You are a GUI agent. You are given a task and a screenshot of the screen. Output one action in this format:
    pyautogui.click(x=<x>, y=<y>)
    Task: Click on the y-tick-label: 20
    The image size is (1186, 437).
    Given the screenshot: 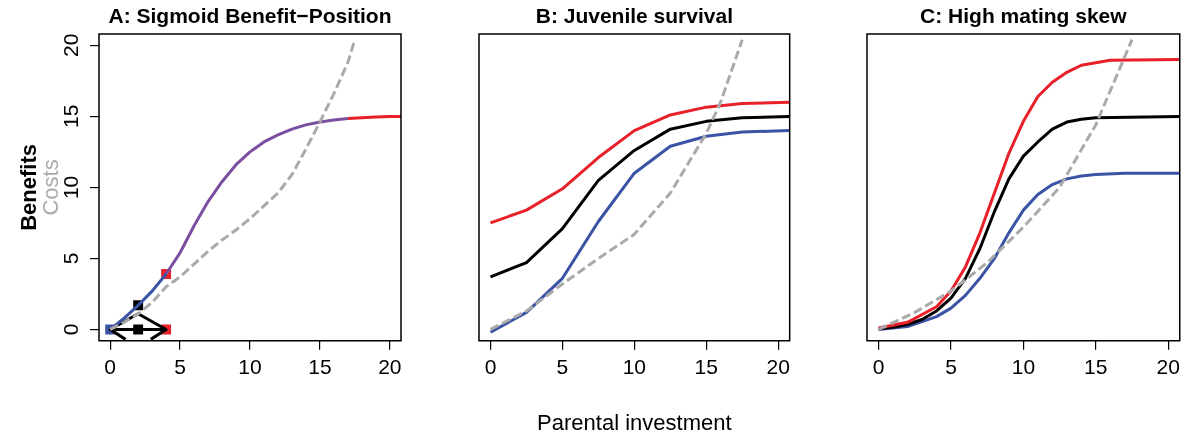 What is the action you would take?
    pyautogui.click(x=71, y=45)
    